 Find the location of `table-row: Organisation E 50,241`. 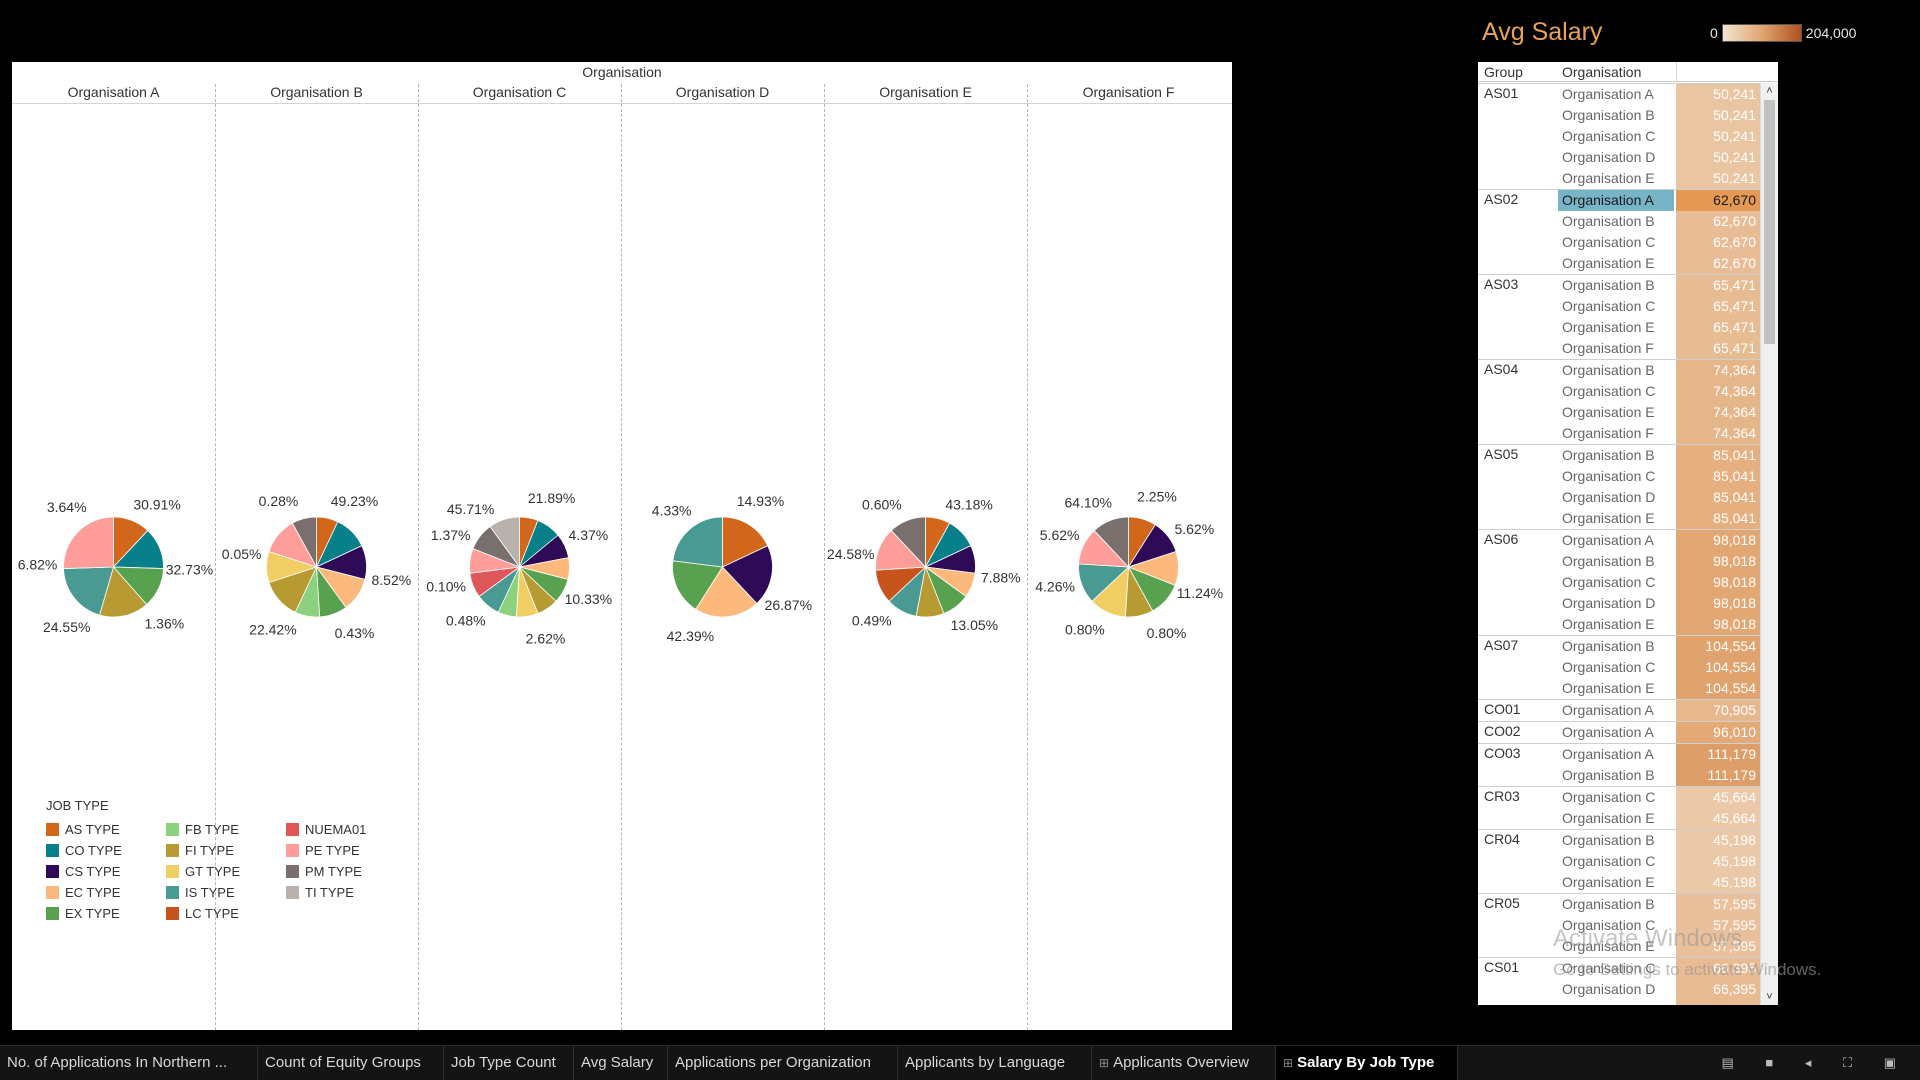

table-row: Organisation E 50,241 is located at coordinates (1619, 178).